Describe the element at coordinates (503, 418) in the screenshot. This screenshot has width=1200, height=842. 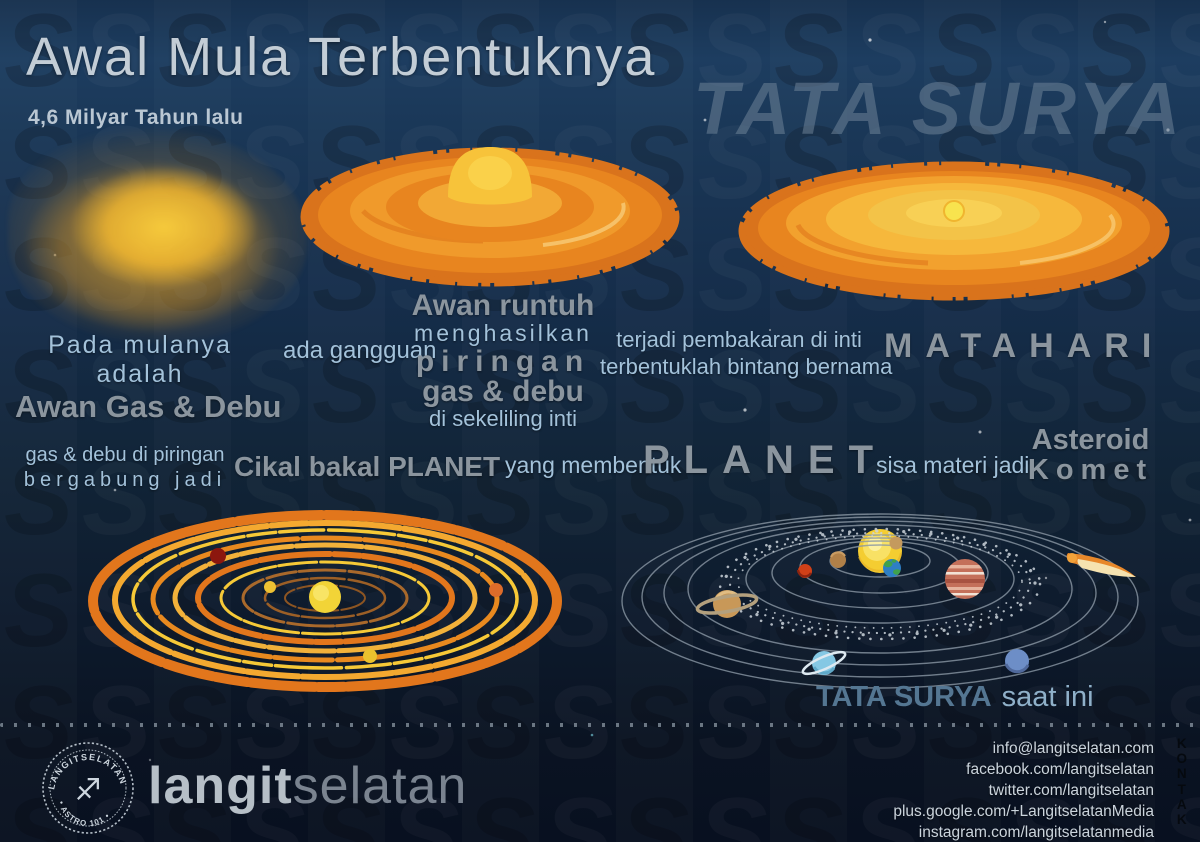
I see `collapse-l5: di sekeliling inti` at that location.